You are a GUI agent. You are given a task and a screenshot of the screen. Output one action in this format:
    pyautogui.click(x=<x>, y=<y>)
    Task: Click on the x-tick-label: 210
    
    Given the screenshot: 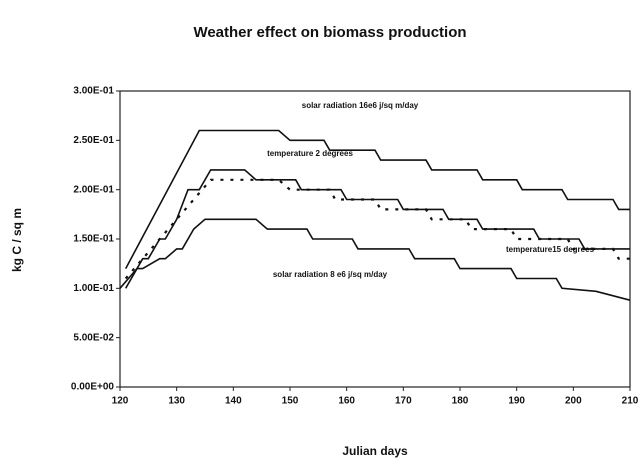 What is the action you would take?
    pyautogui.click(x=630, y=401)
    